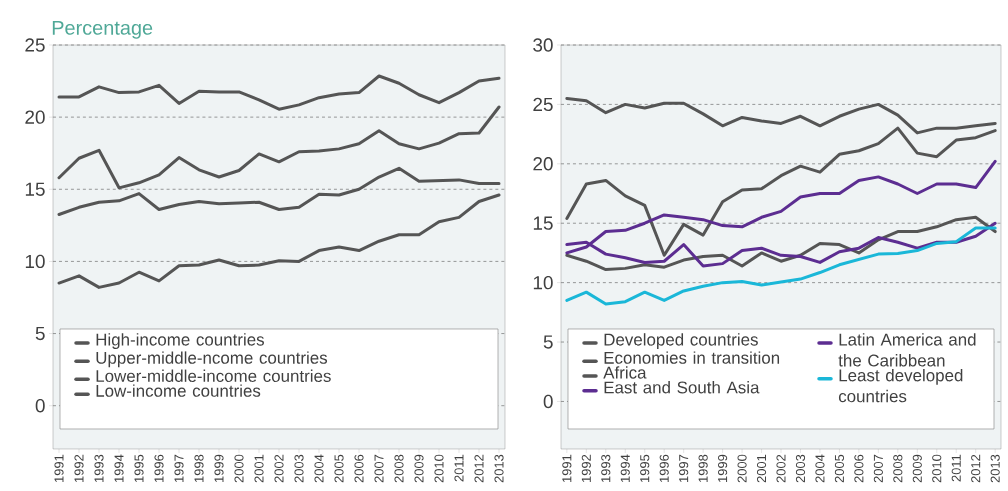  I want to click on legend-label: Developed countries, so click(681, 341).